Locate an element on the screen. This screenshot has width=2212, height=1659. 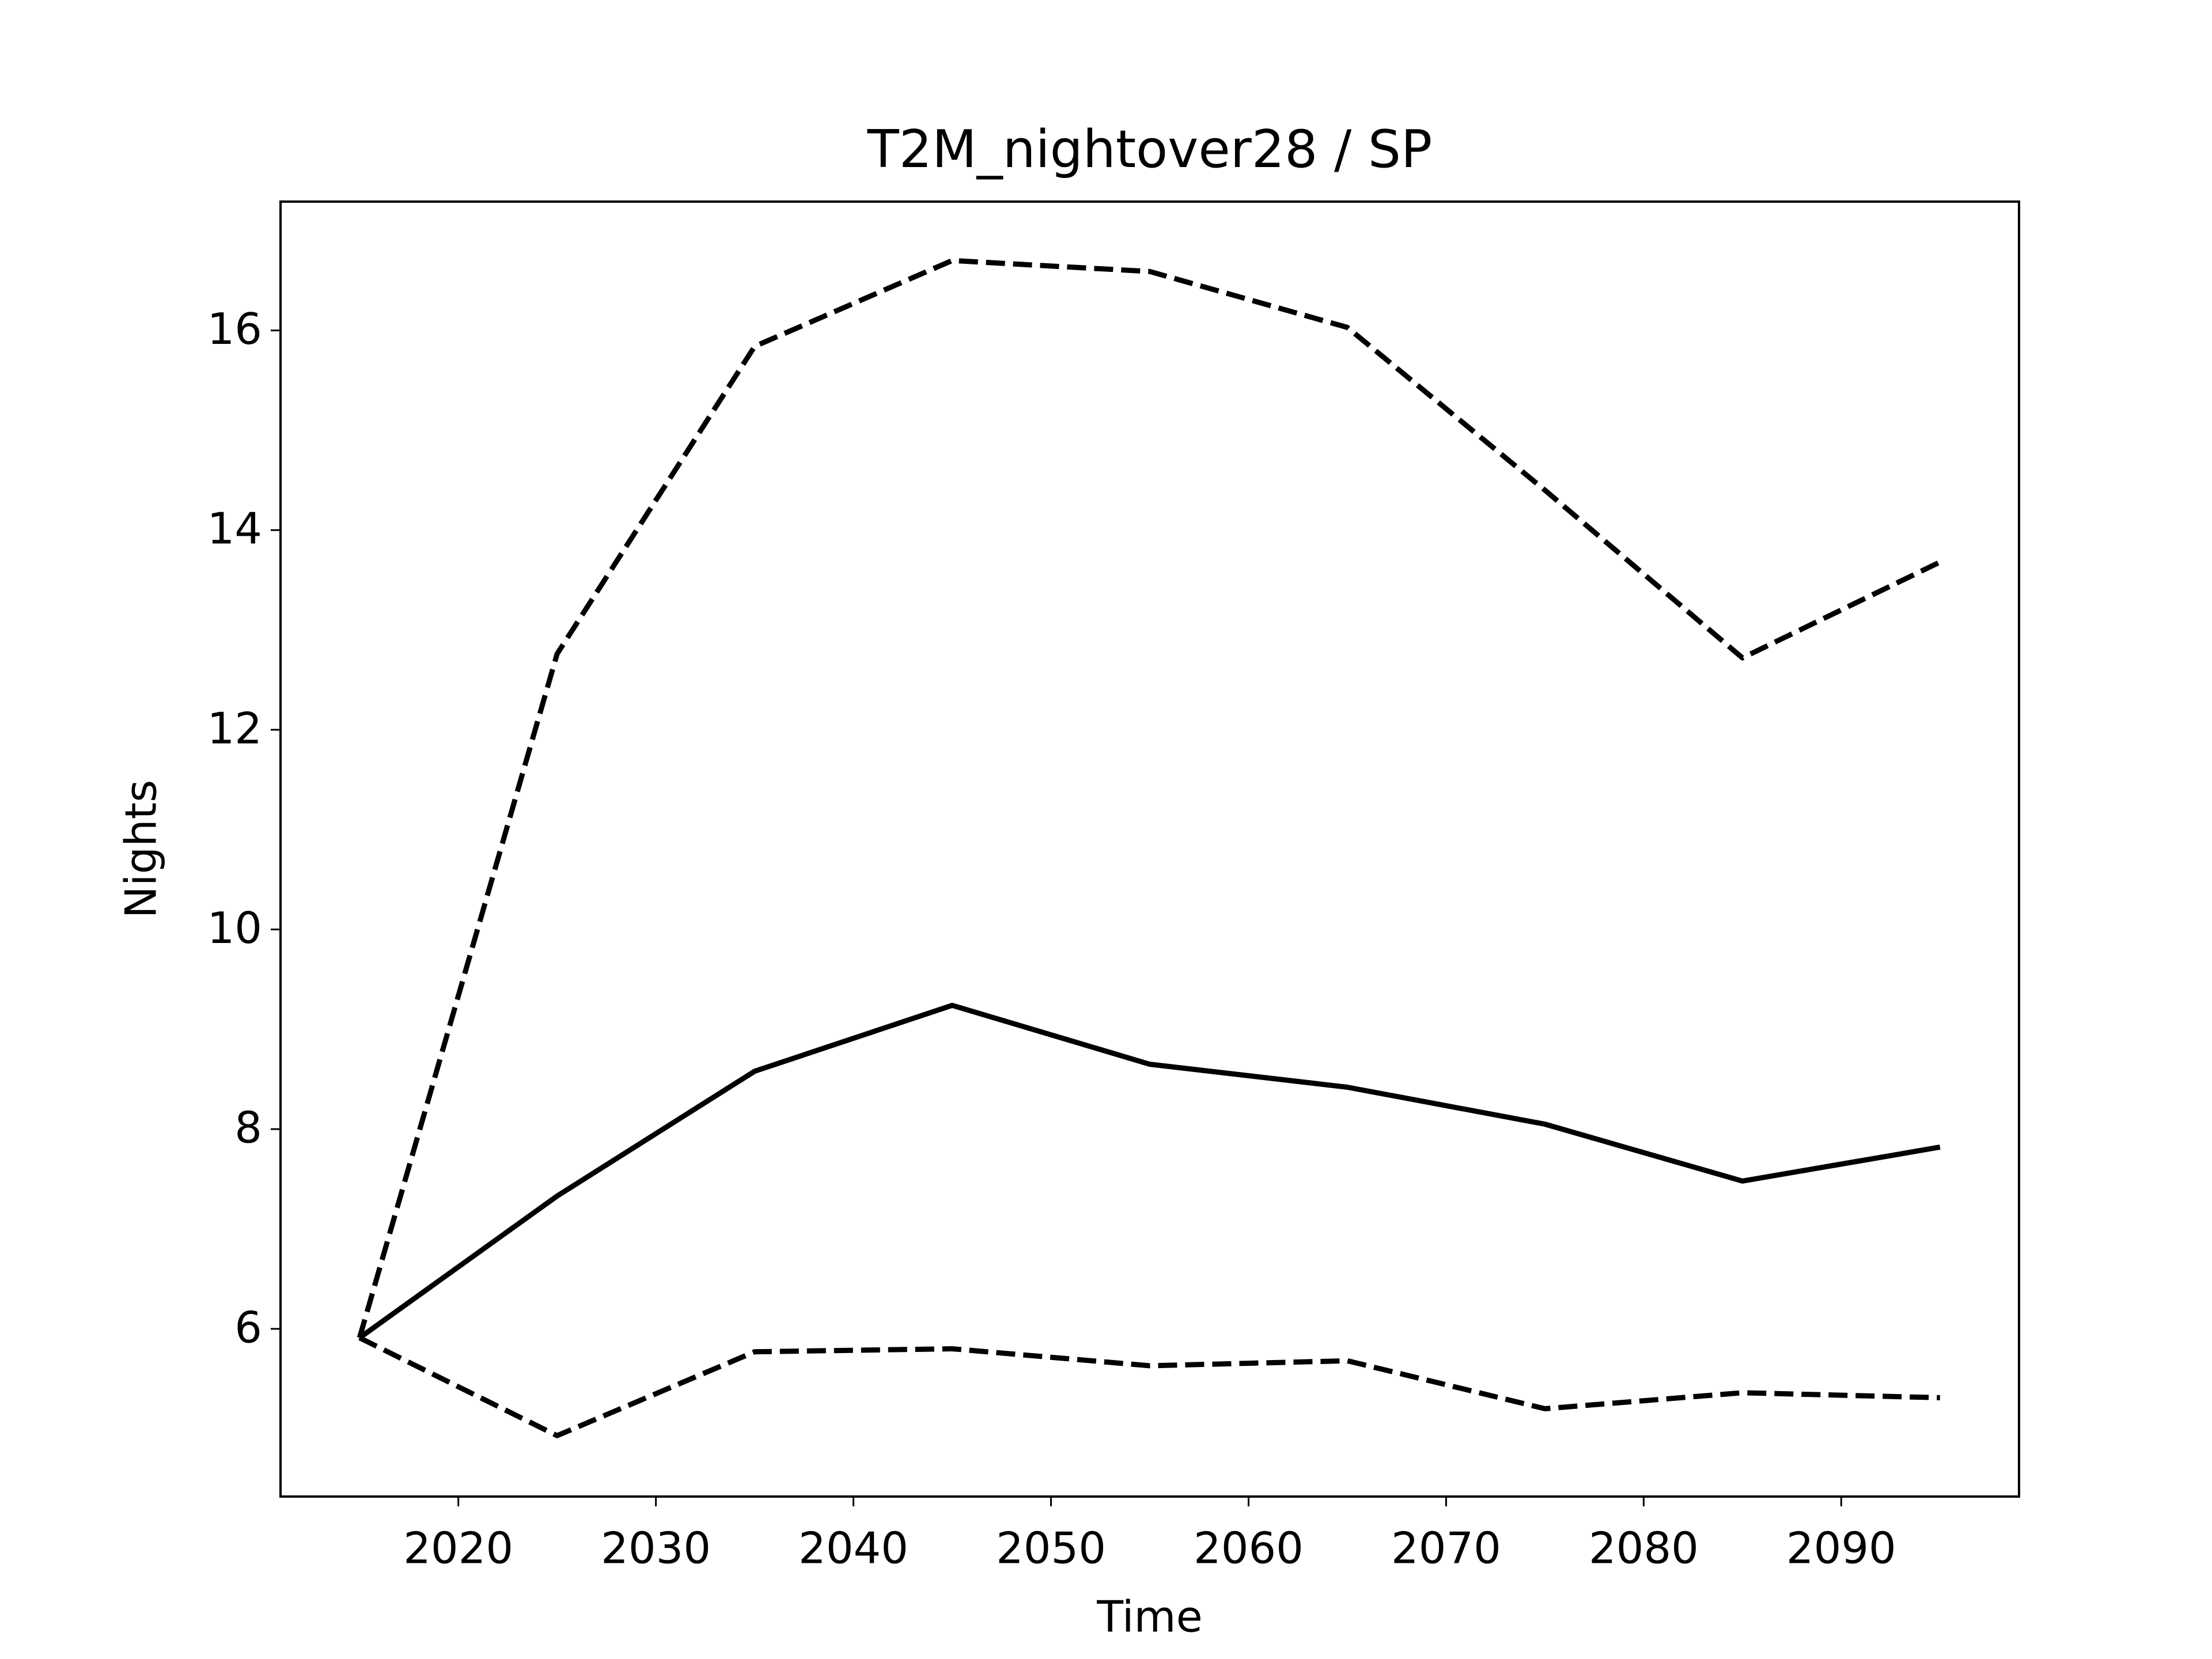
x-tick-label: 2060 is located at coordinates (1249, 1548).